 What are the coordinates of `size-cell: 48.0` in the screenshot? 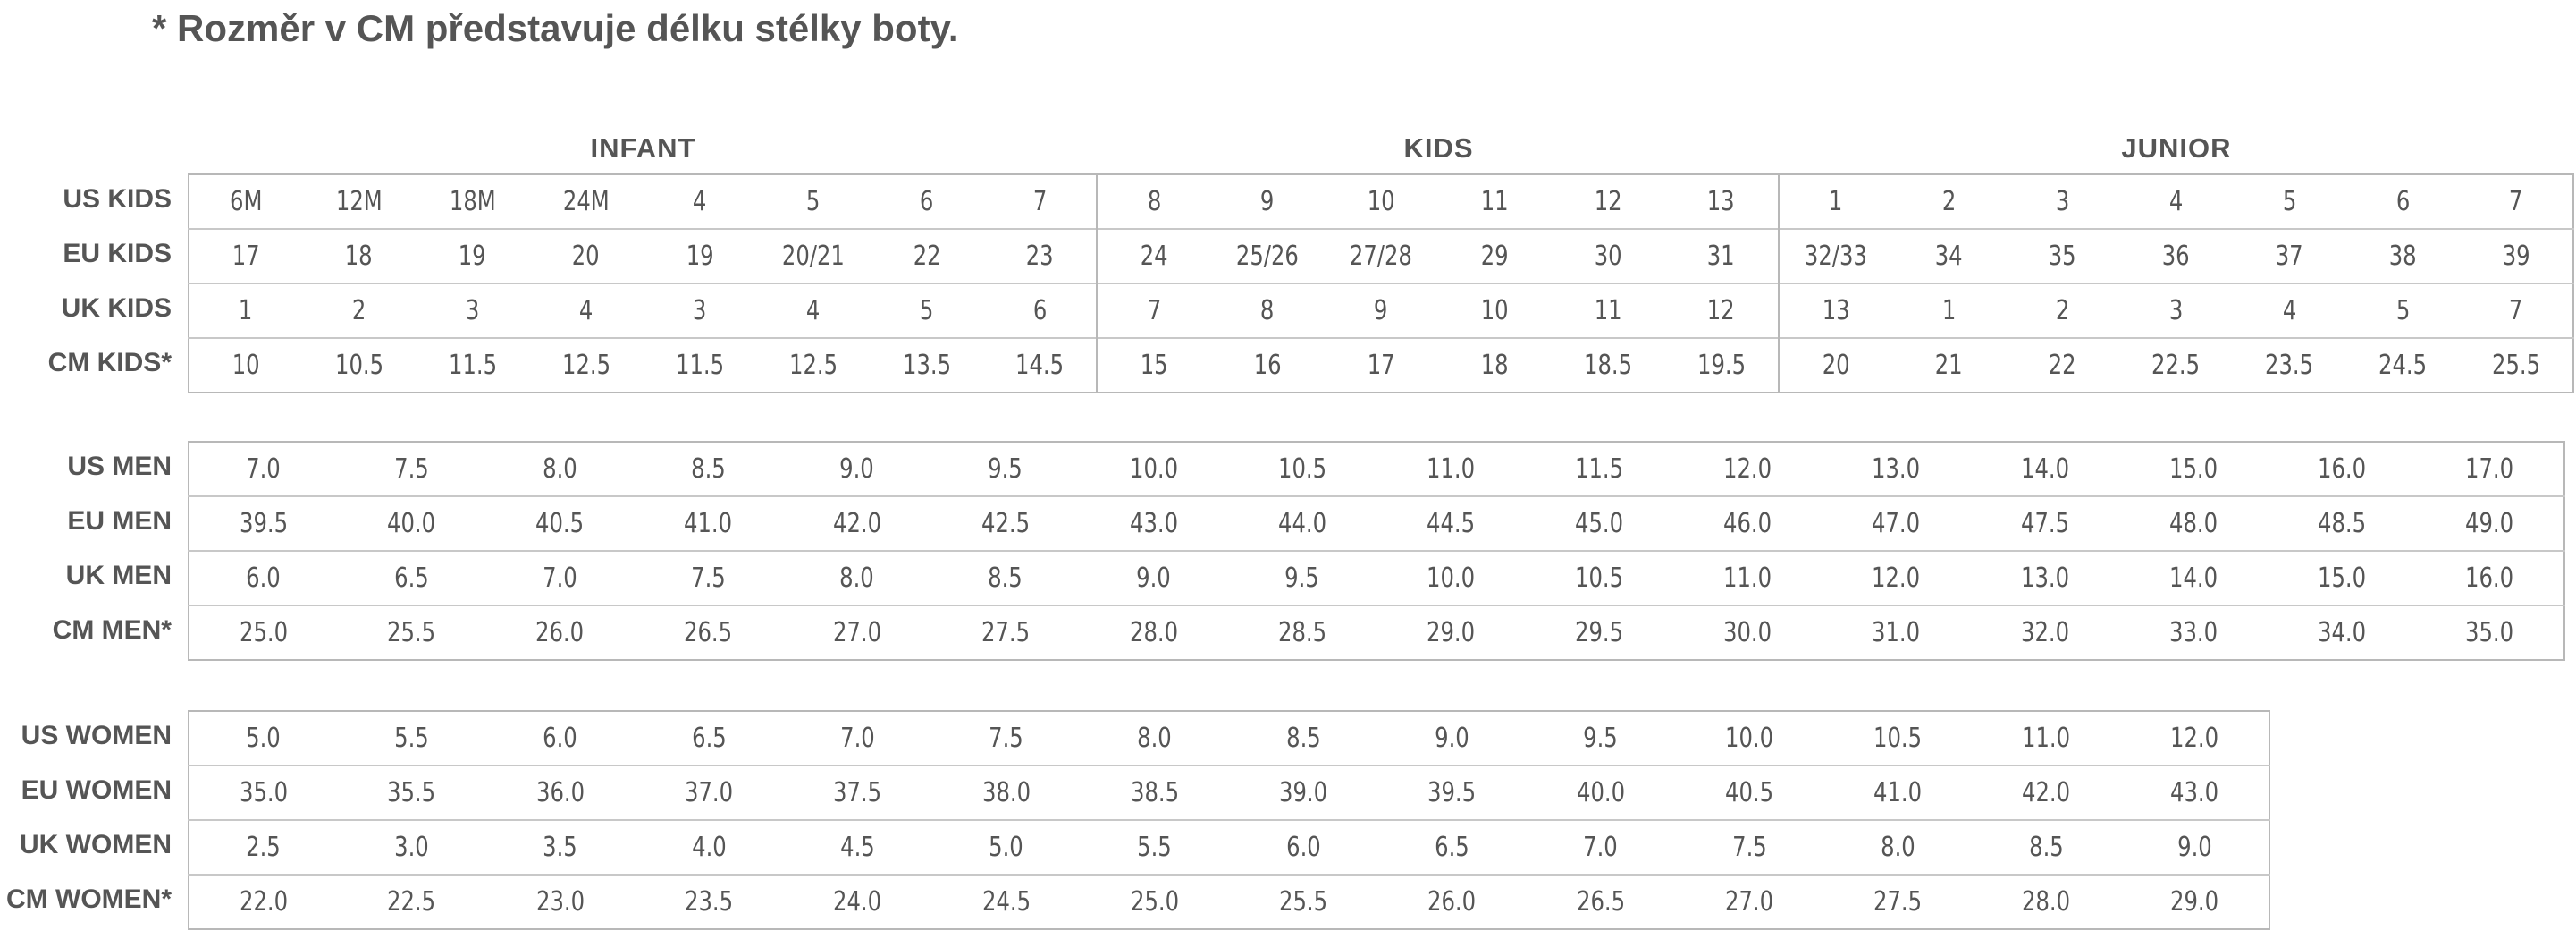 It's located at (2193, 523).